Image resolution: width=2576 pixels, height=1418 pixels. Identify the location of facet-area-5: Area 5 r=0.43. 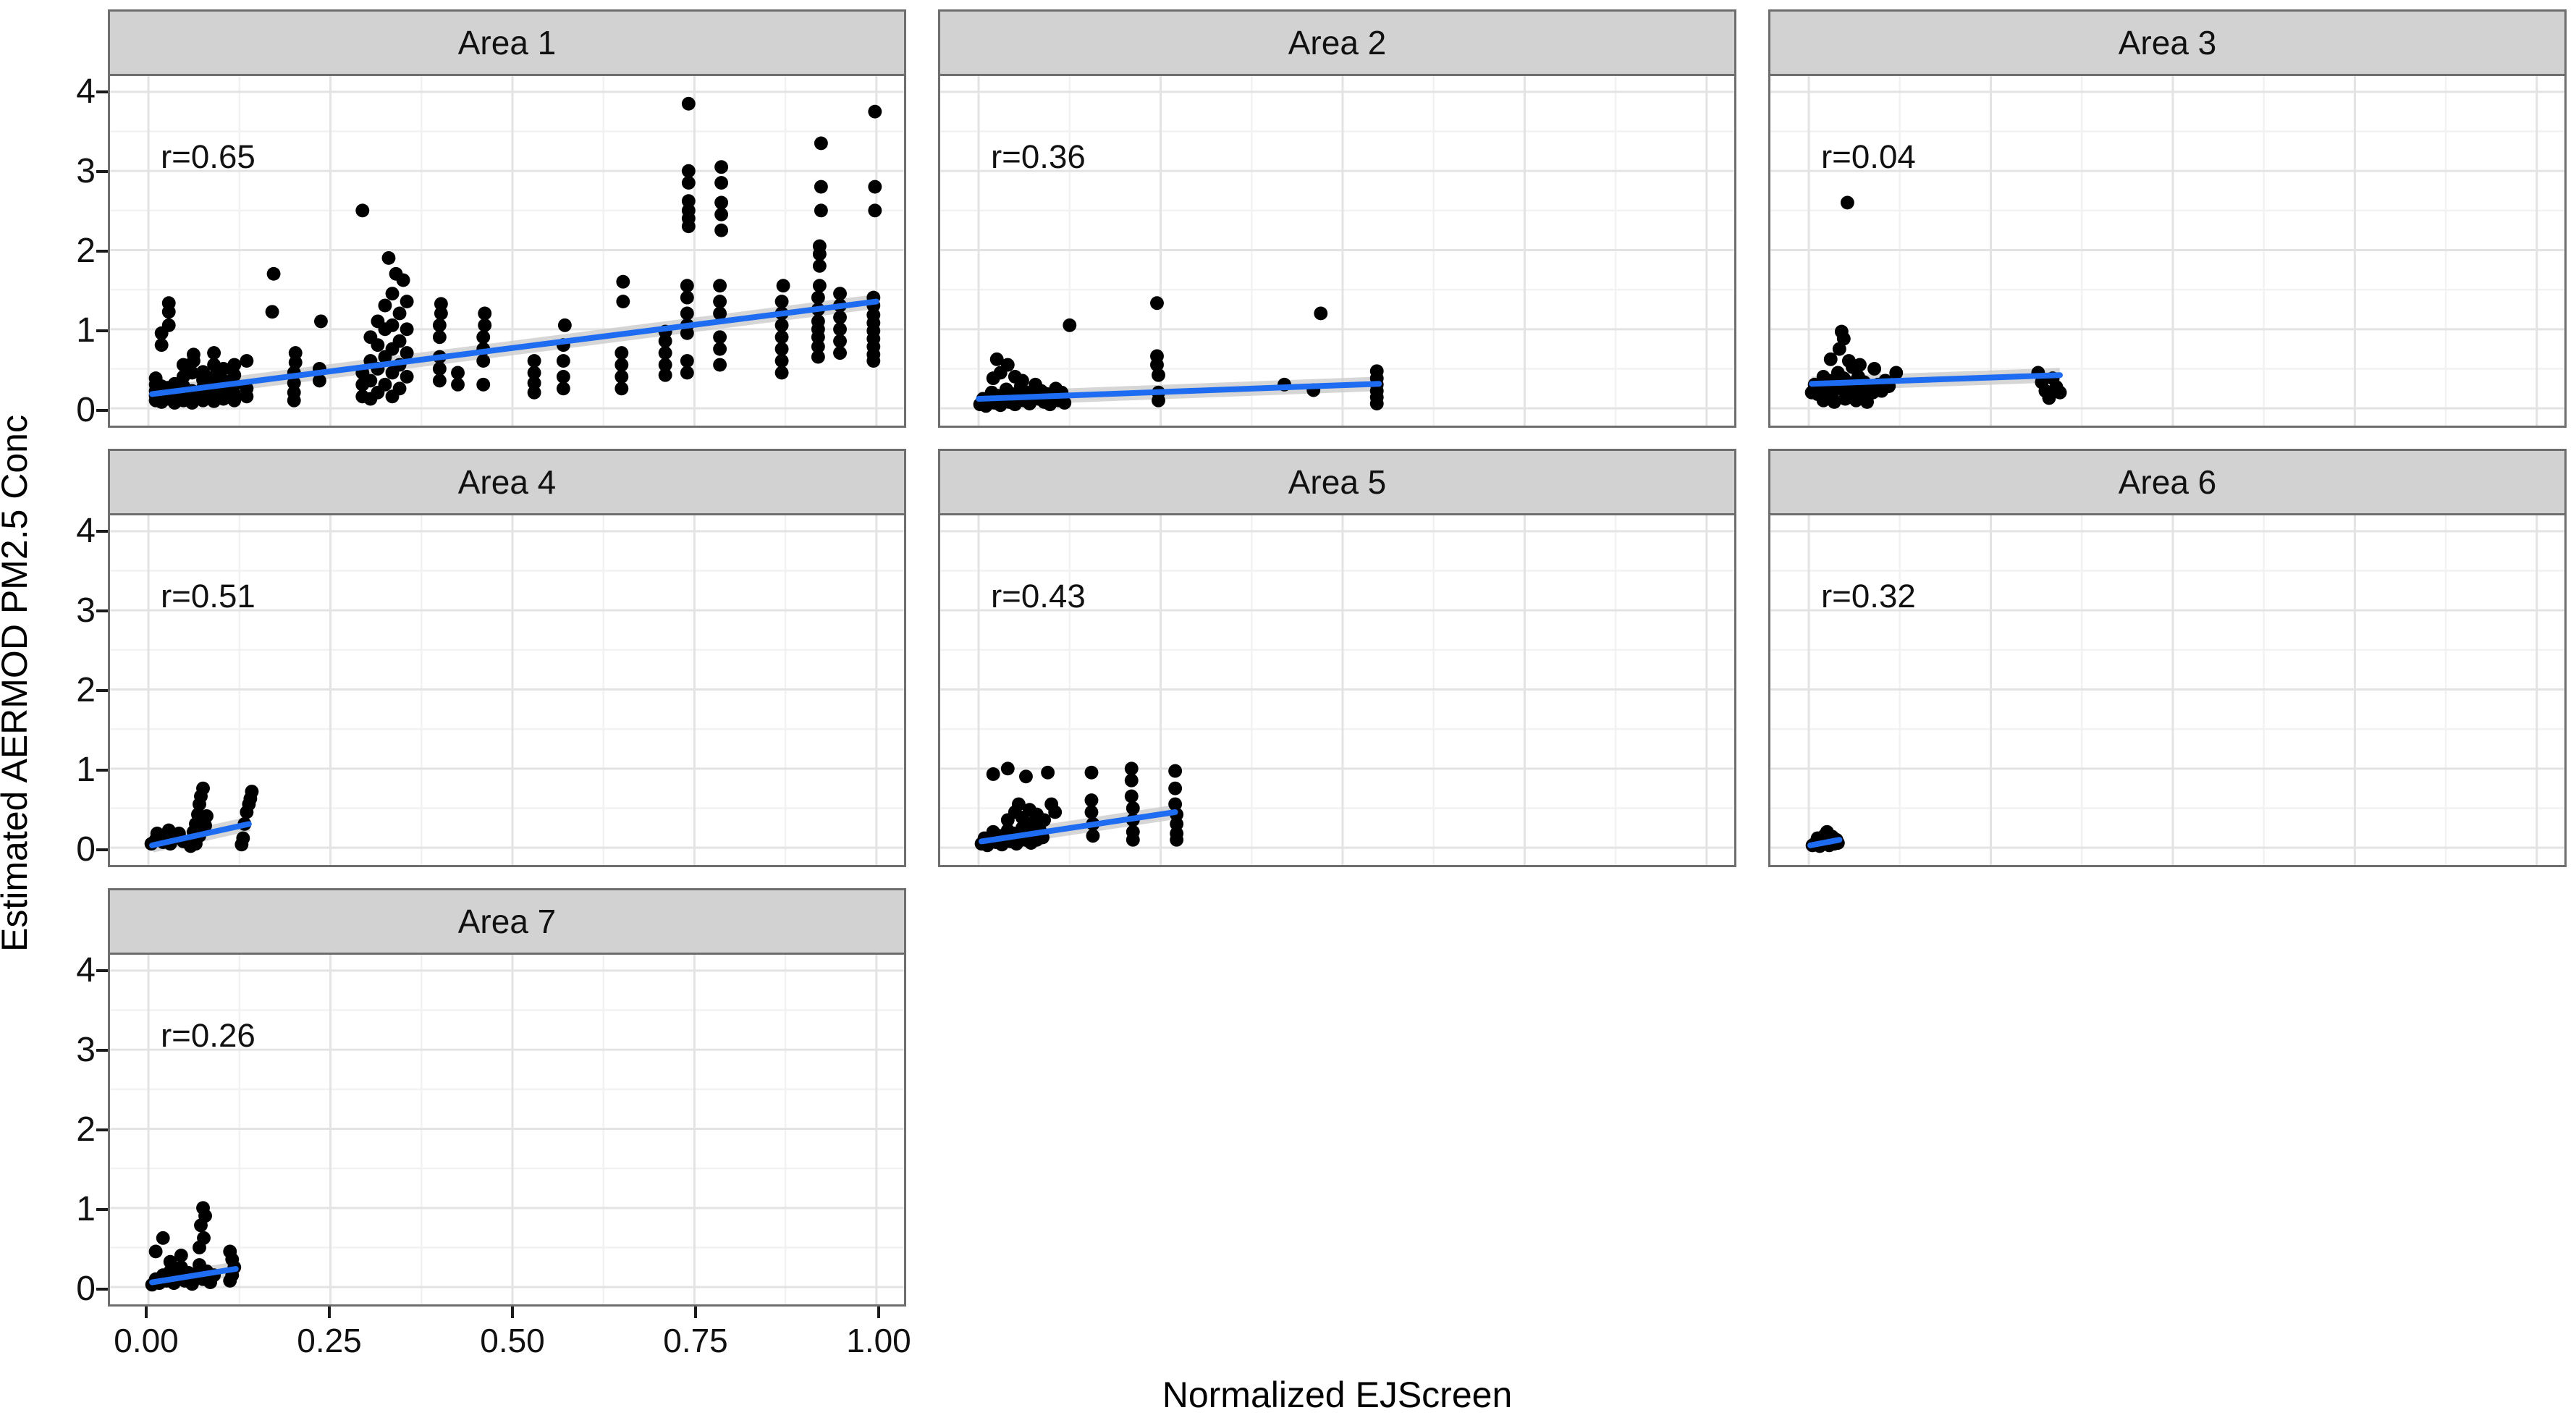
(1337, 658).